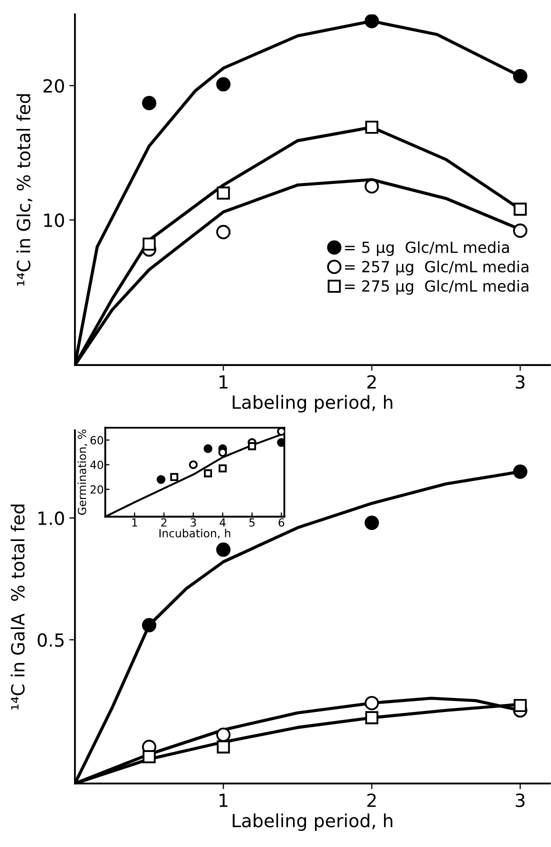 The width and height of the screenshot is (551, 847). I want to click on x-axis-title: Incubation, h, so click(195, 533).